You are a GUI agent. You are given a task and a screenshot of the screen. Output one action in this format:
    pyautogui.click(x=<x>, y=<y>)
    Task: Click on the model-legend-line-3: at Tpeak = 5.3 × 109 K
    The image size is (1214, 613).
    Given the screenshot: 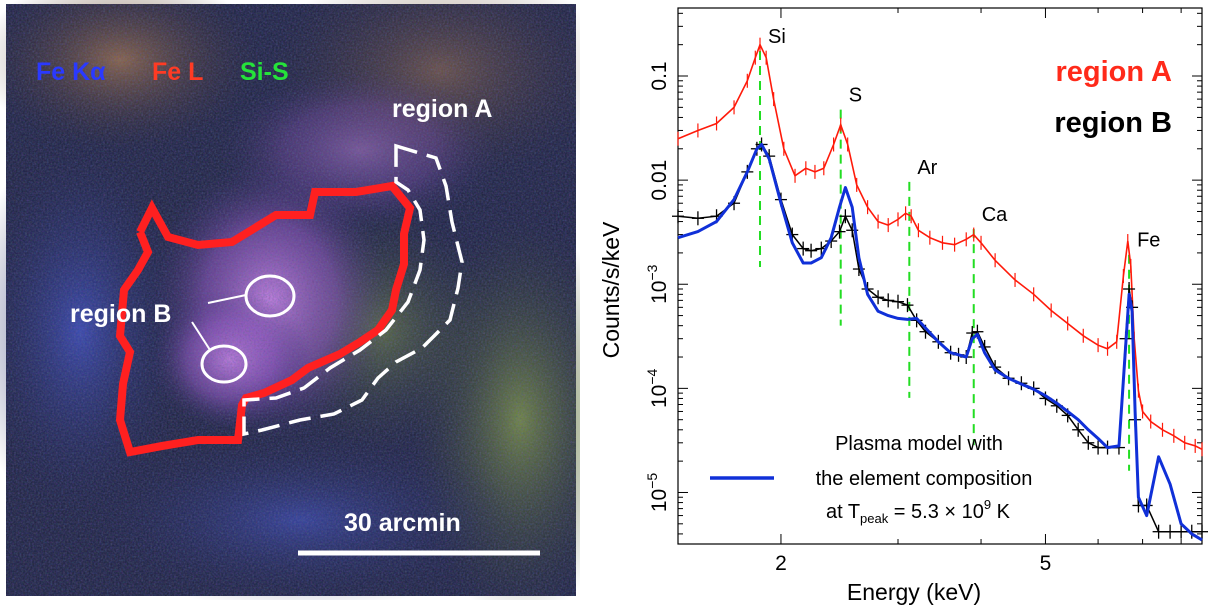 What is the action you would take?
    pyautogui.click(x=918, y=511)
    